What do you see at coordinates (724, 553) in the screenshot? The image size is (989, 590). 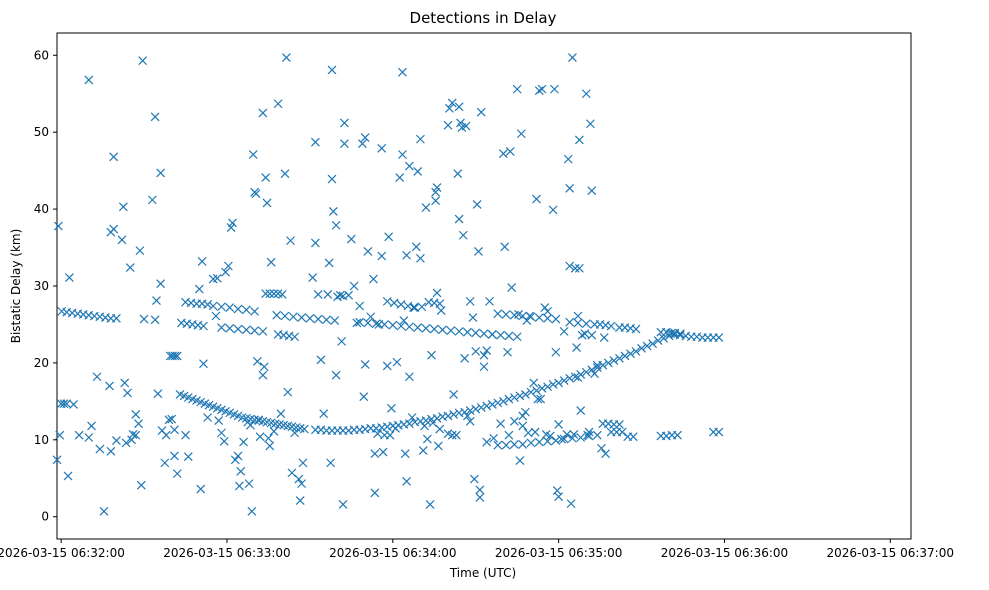 I see `x-tick-label: 2026-03-15 06:36:00` at bounding box center [724, 553].